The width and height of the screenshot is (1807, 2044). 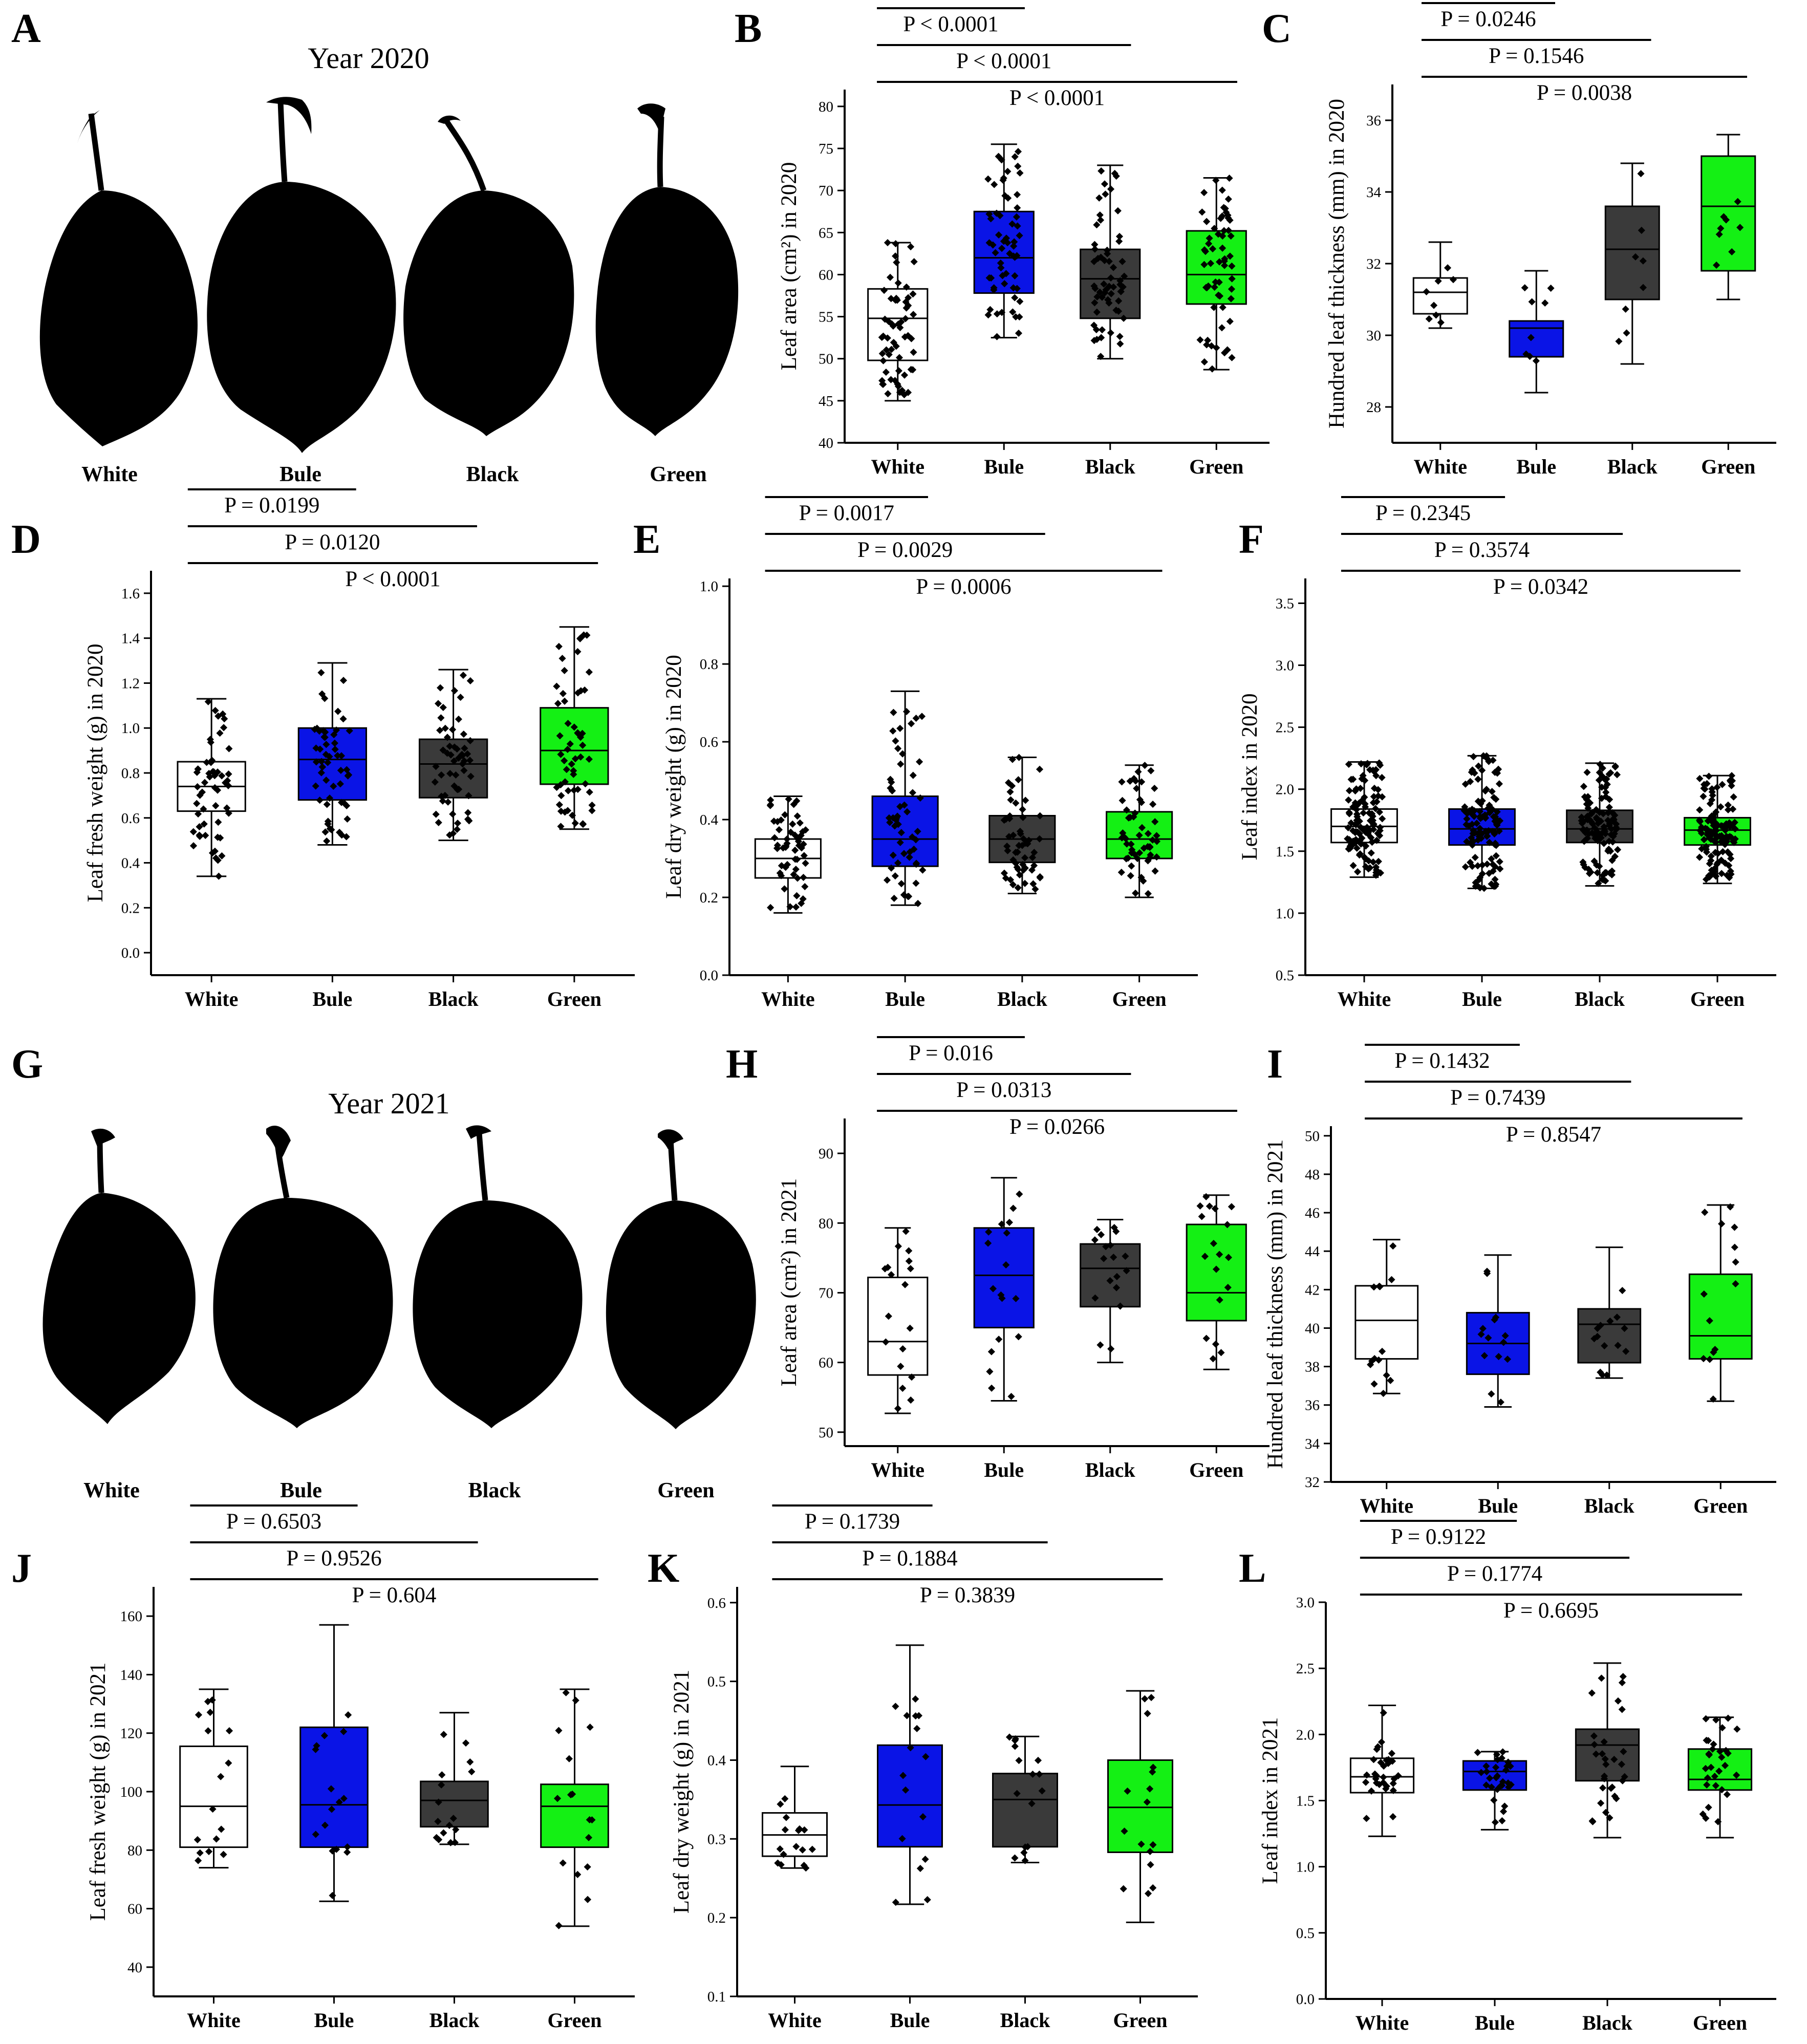 I want to click on panel-letter-F: F, so click(x=1252, y=539).